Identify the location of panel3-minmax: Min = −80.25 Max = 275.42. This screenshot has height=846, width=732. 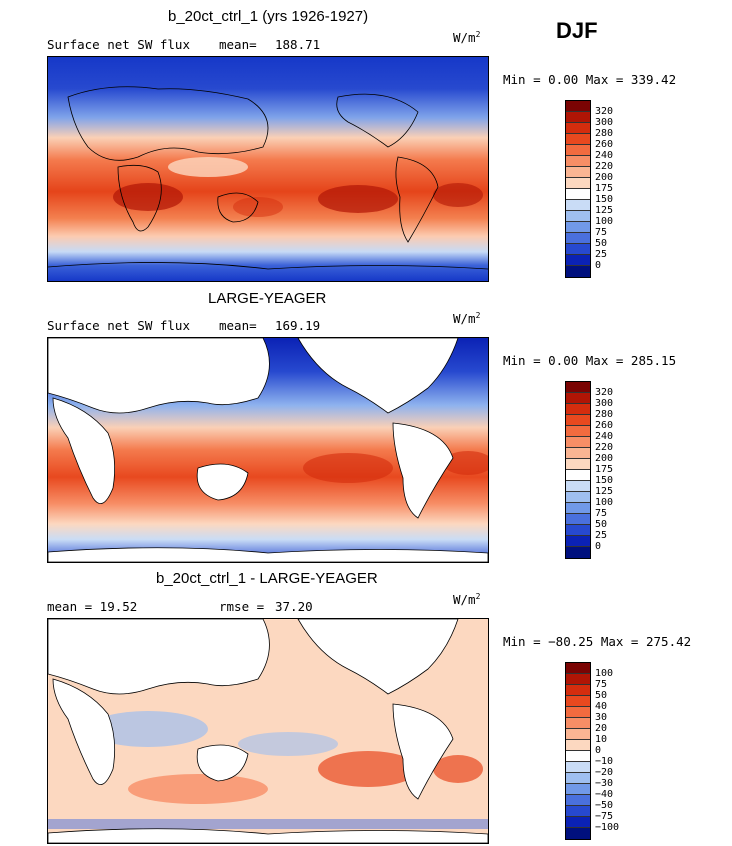
(597, 641).